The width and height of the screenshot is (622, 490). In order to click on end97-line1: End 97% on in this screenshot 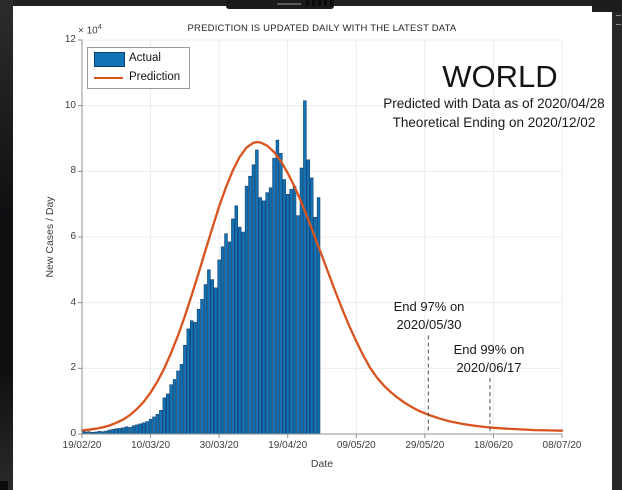, I will do `click(429, 306)`.